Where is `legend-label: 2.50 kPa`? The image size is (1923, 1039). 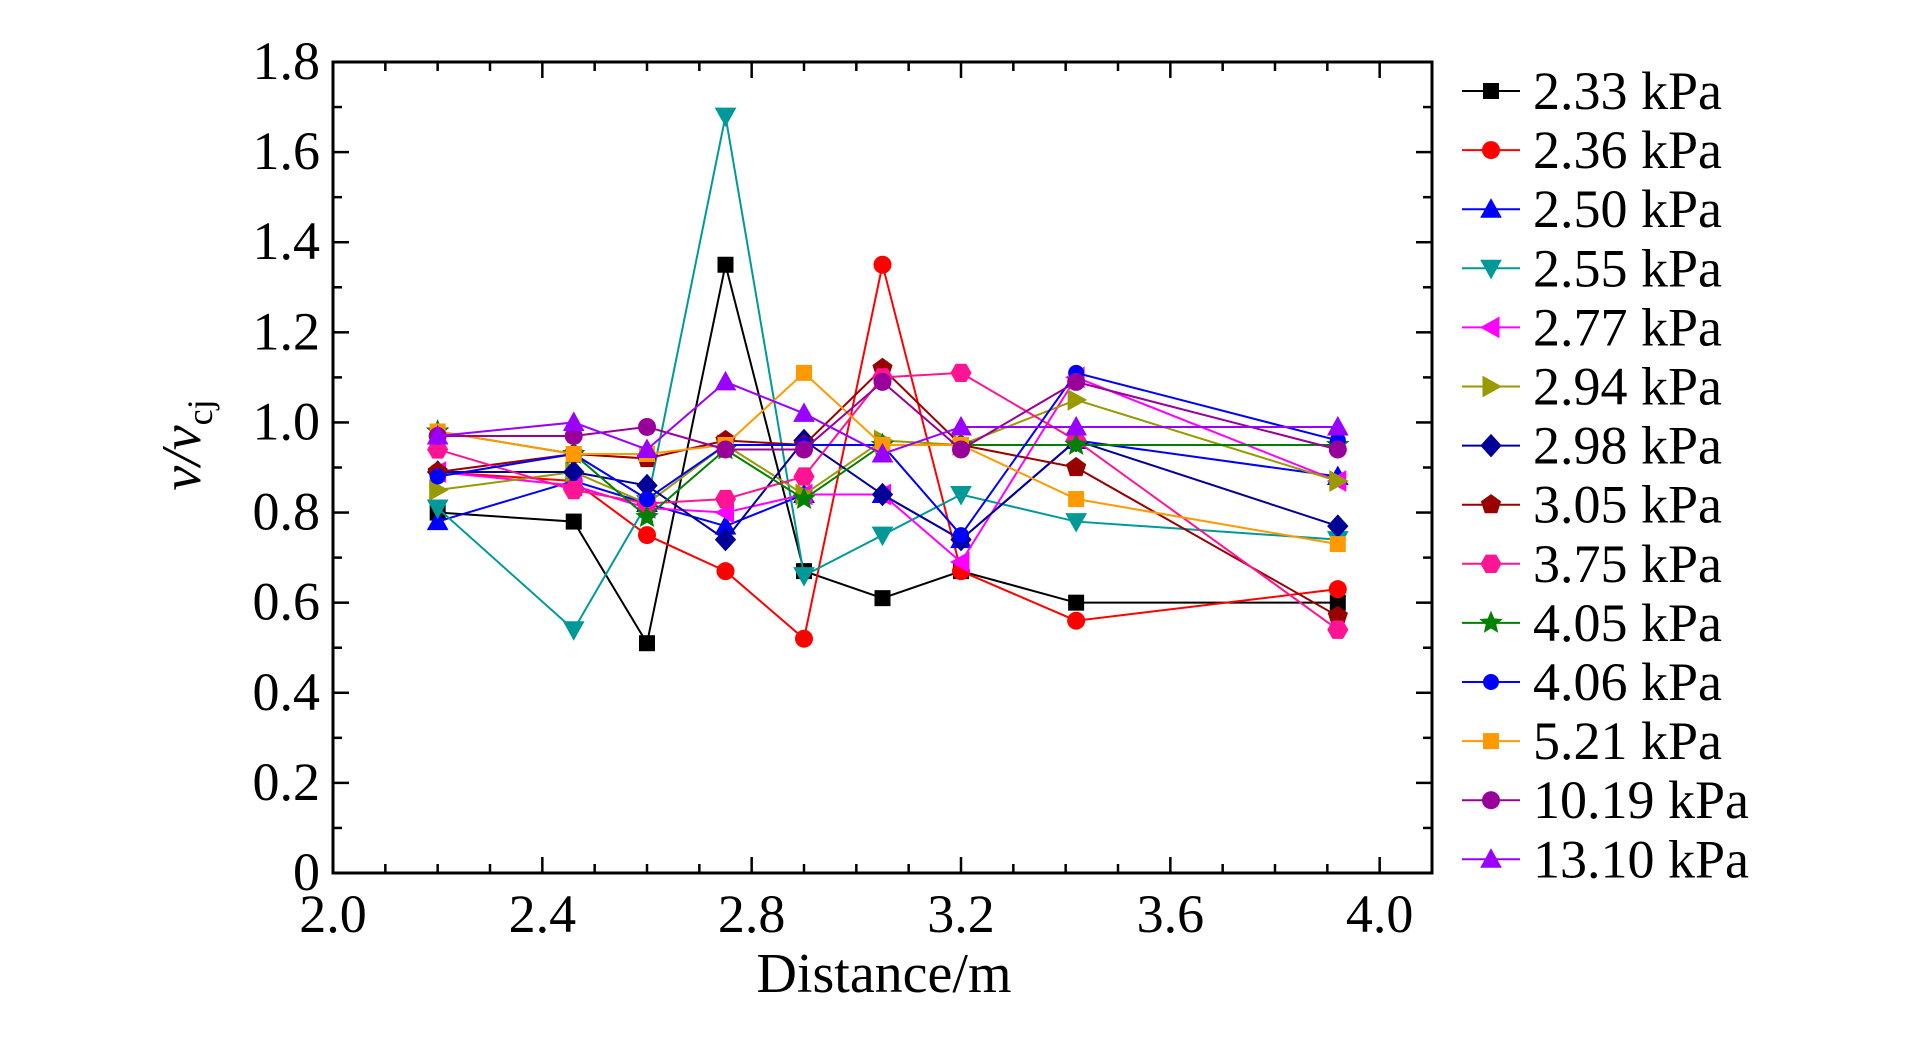
legend-label: 2.50 kPa is located at coordinates (1627, 209).